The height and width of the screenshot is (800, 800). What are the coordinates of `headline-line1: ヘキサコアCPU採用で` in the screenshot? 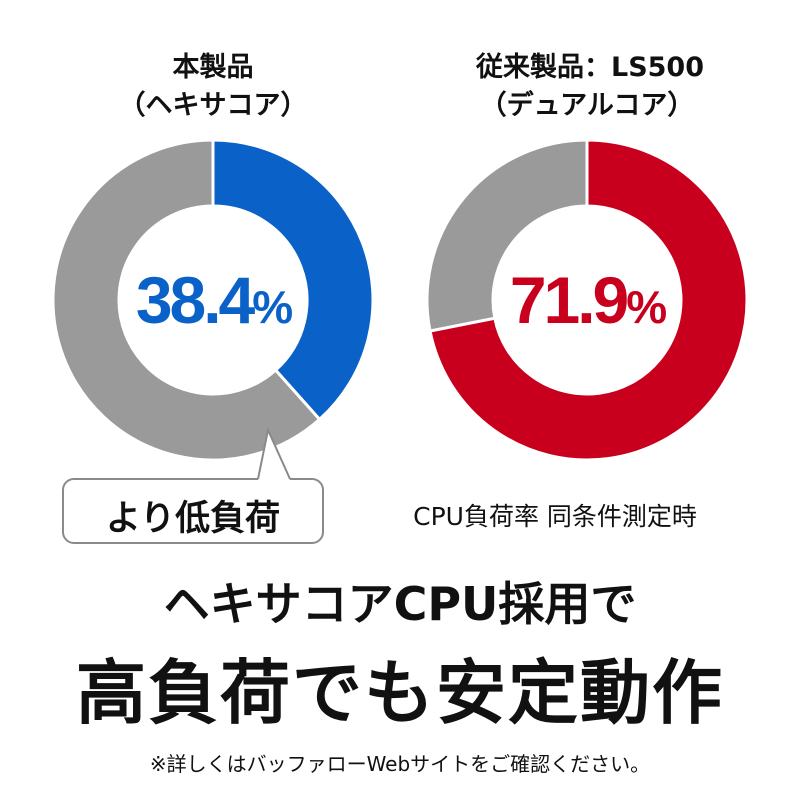 It's located at (400, 604).